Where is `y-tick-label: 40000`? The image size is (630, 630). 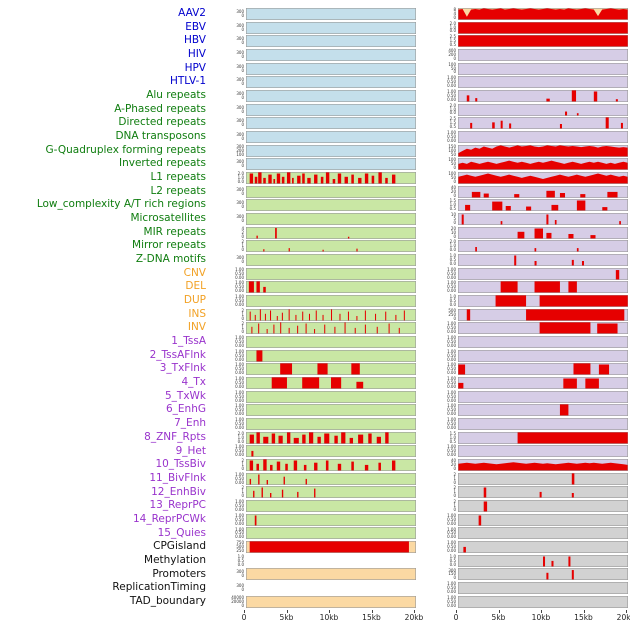
y-tick-label: 40000 is located at coordinates (237, 597).